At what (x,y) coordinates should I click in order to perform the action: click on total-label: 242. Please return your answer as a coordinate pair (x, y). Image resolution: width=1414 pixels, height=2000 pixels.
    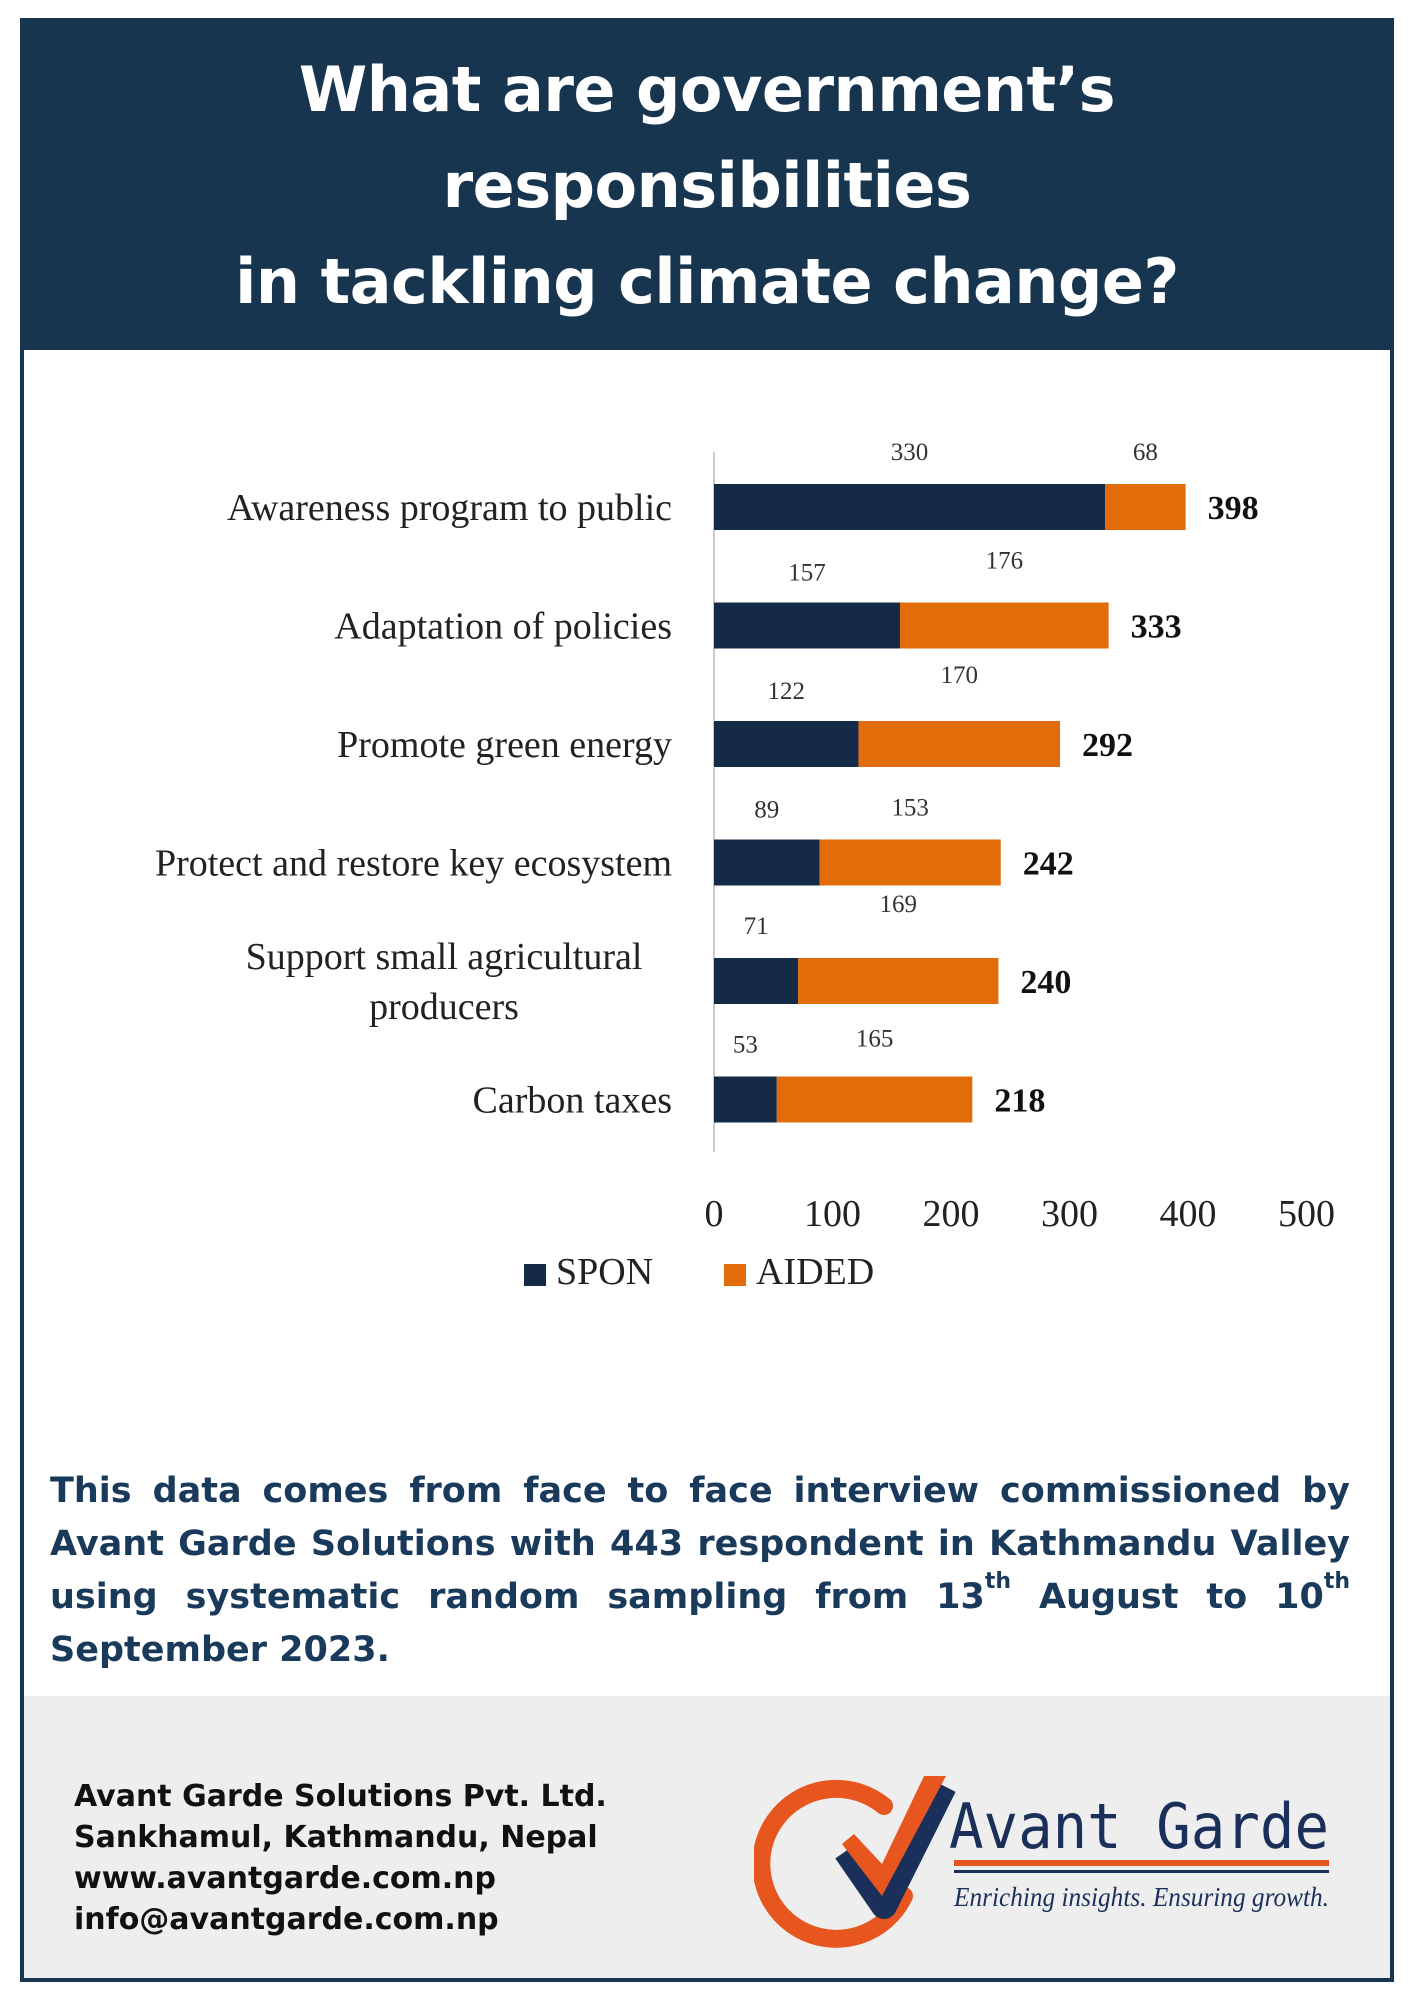
    Looking at the image, I should click on (1048, 864).